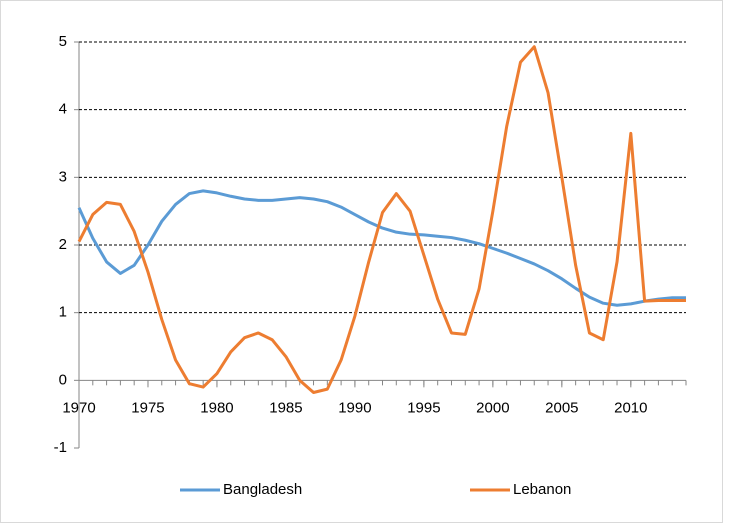 The height and width of the screenshot is (527, 730). Describe the element at coordinates (63, 312) in the screenshot. I see `y-tick-label: 1` at that location.